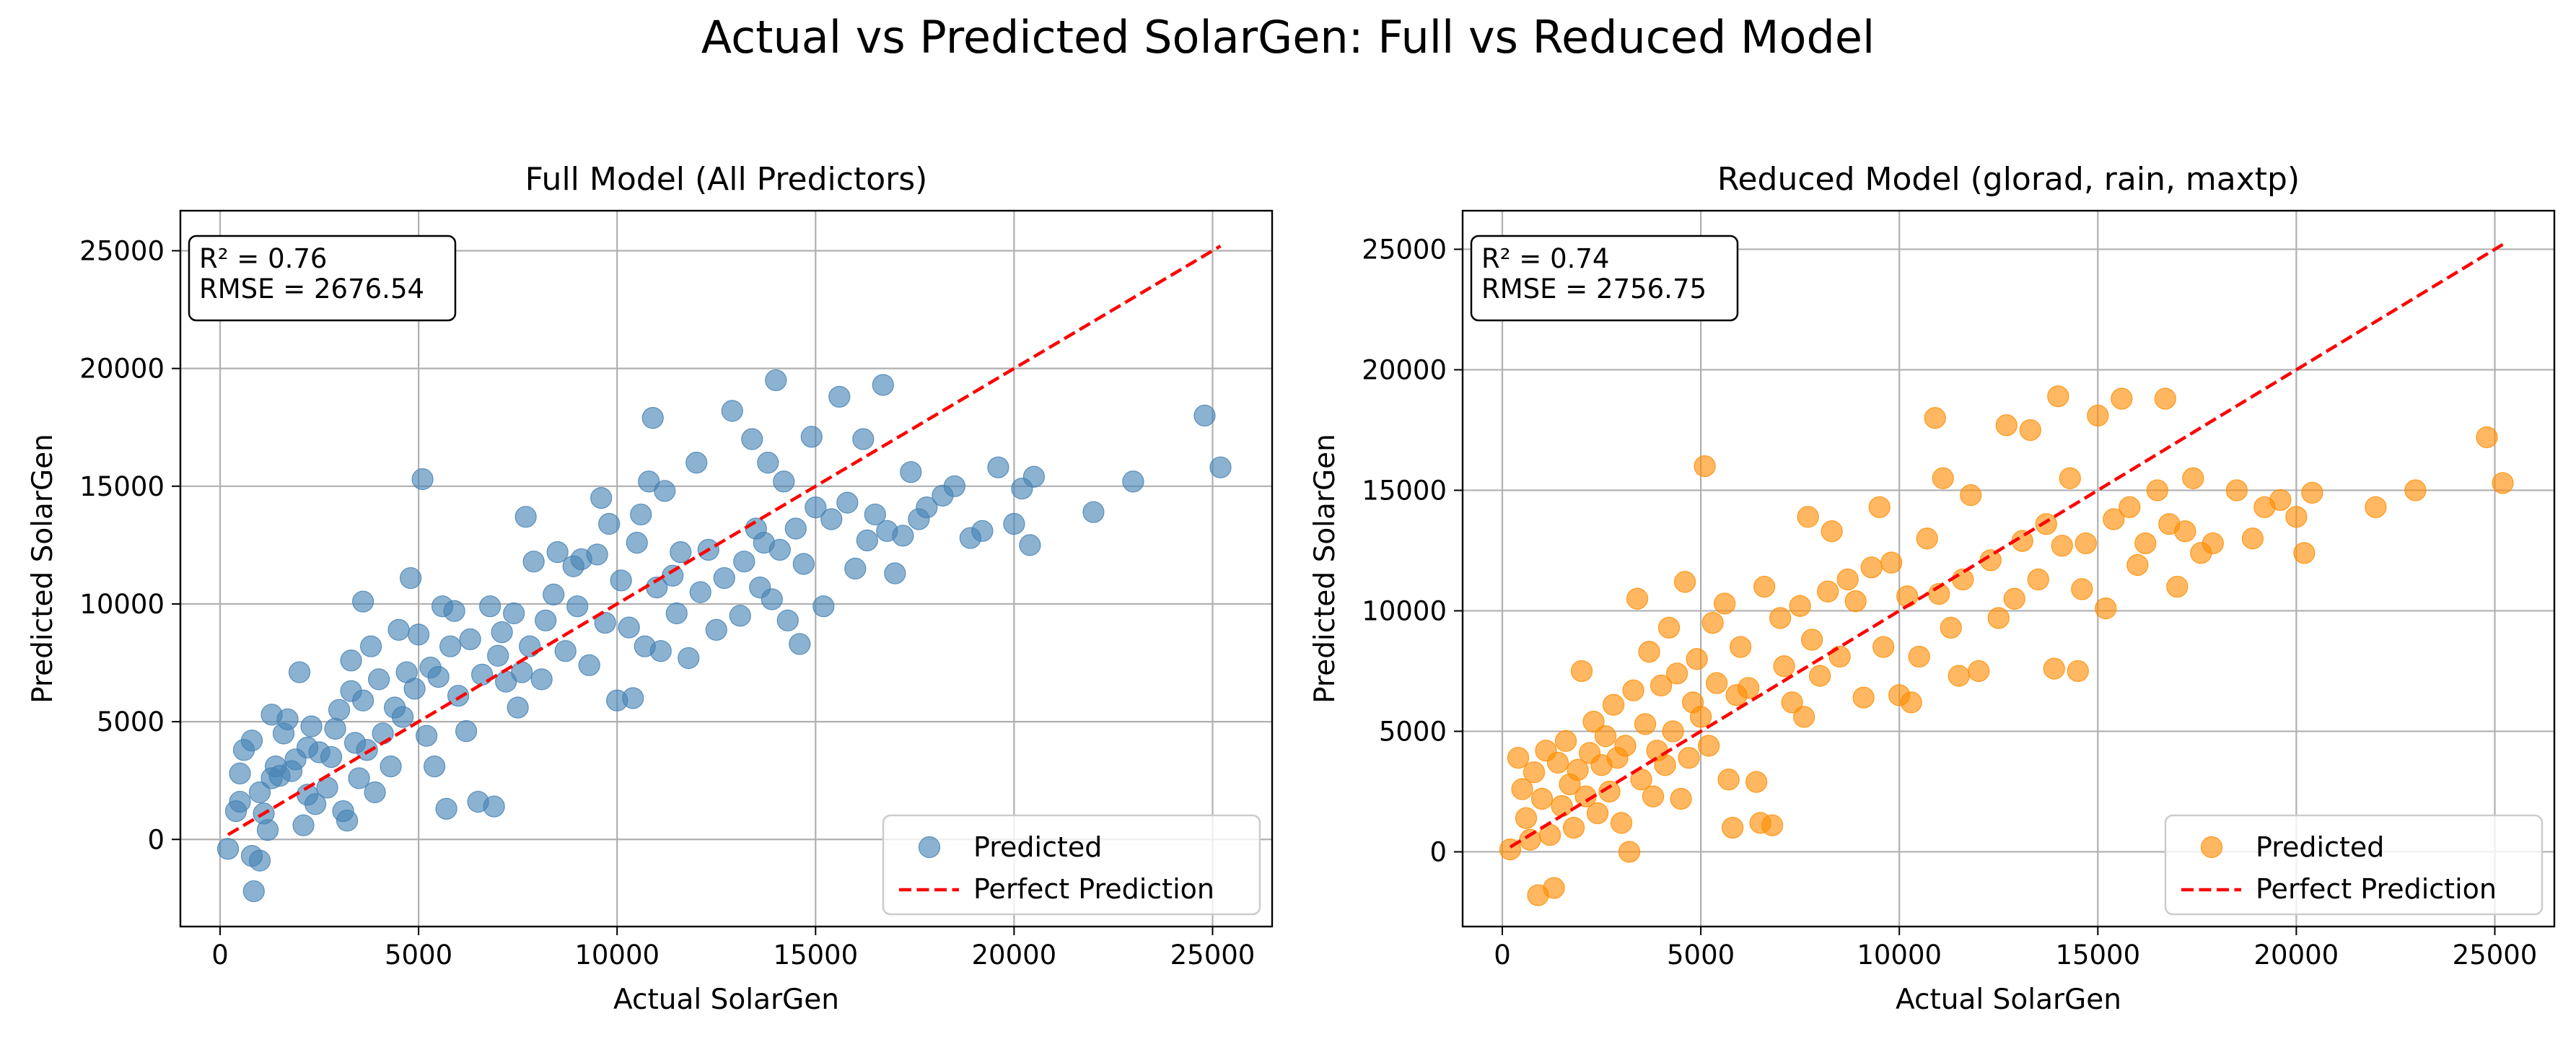 The image size is (2576, 1042). What do you see at coordinates (122, 251) in the screenshot?
I see `y-tick-label: 25000` at bounding box center [122, 251].